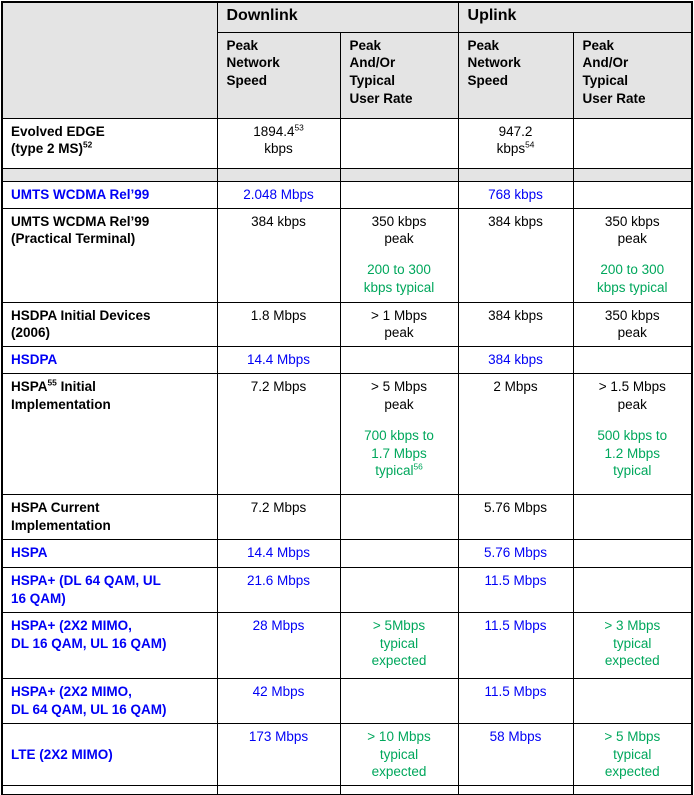 This screenshot has height=795, width=694. Describe the element at coordinates (109, 60) in the screenshot. I see `header-corner-cell` at that location.